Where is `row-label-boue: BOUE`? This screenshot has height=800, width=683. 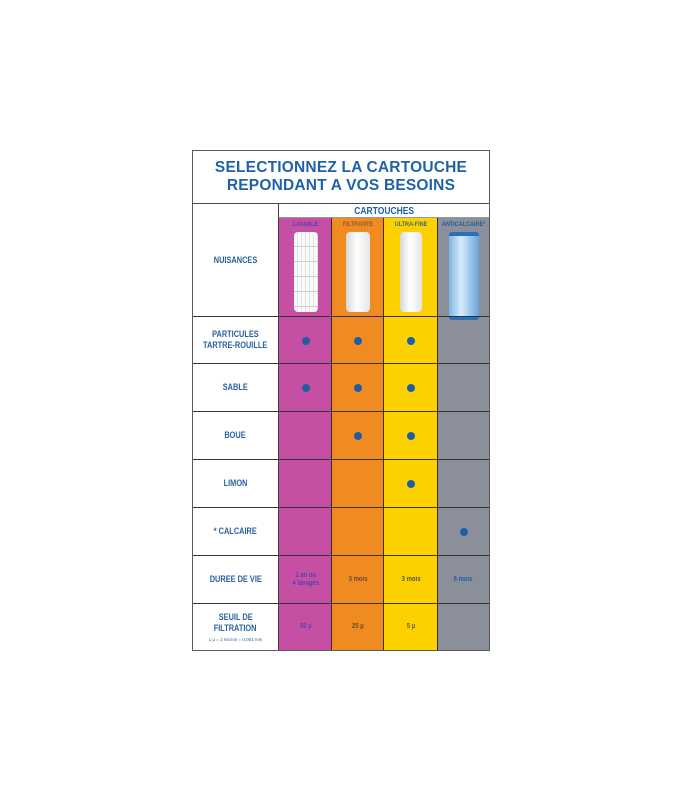 row-label-boue: BOUE is located at coordinates (236, 435).